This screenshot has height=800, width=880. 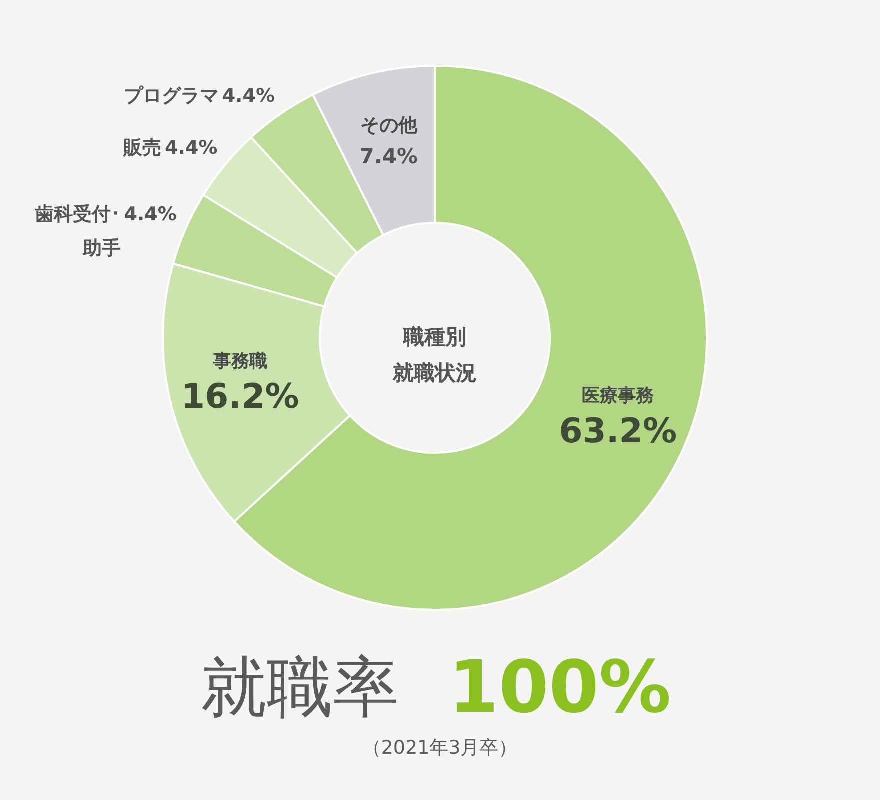 I want to click on slice-label: 歯科受付･助手, so click(x=77, y=231).